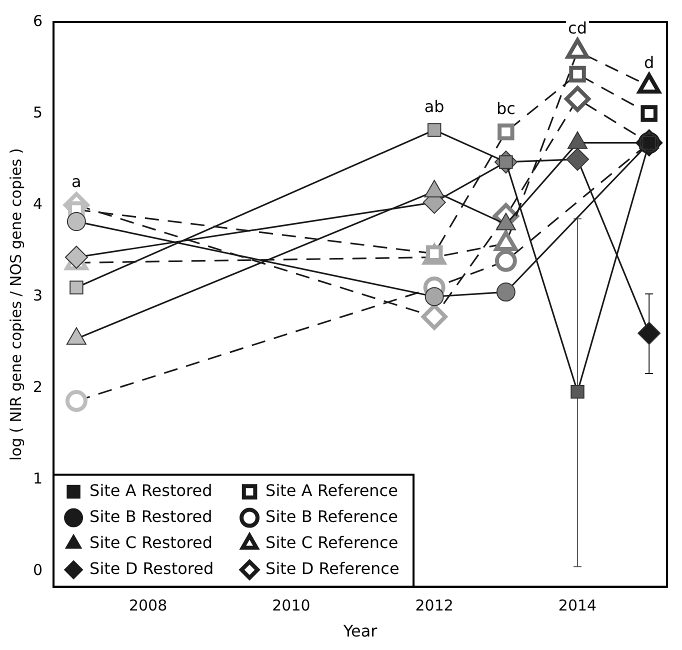  What do you see at coordinates (291, 605) in the screenshot?
I see `x-tick-label: 2010` at bounding box center [291, 605].